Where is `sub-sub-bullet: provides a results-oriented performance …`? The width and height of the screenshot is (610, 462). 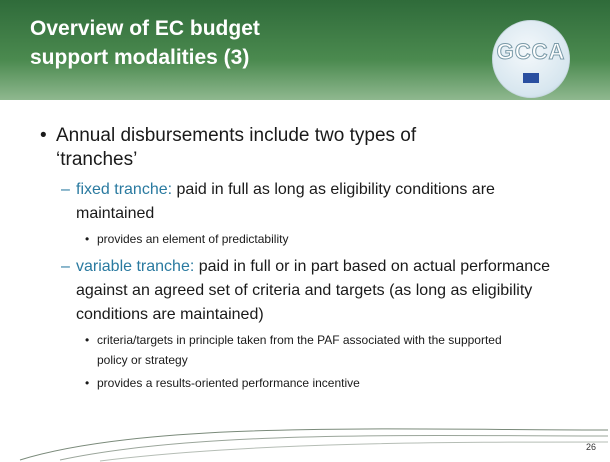
sub-sub-bullet: provides a results-oriented performance … is located at coordinates (306, 383).